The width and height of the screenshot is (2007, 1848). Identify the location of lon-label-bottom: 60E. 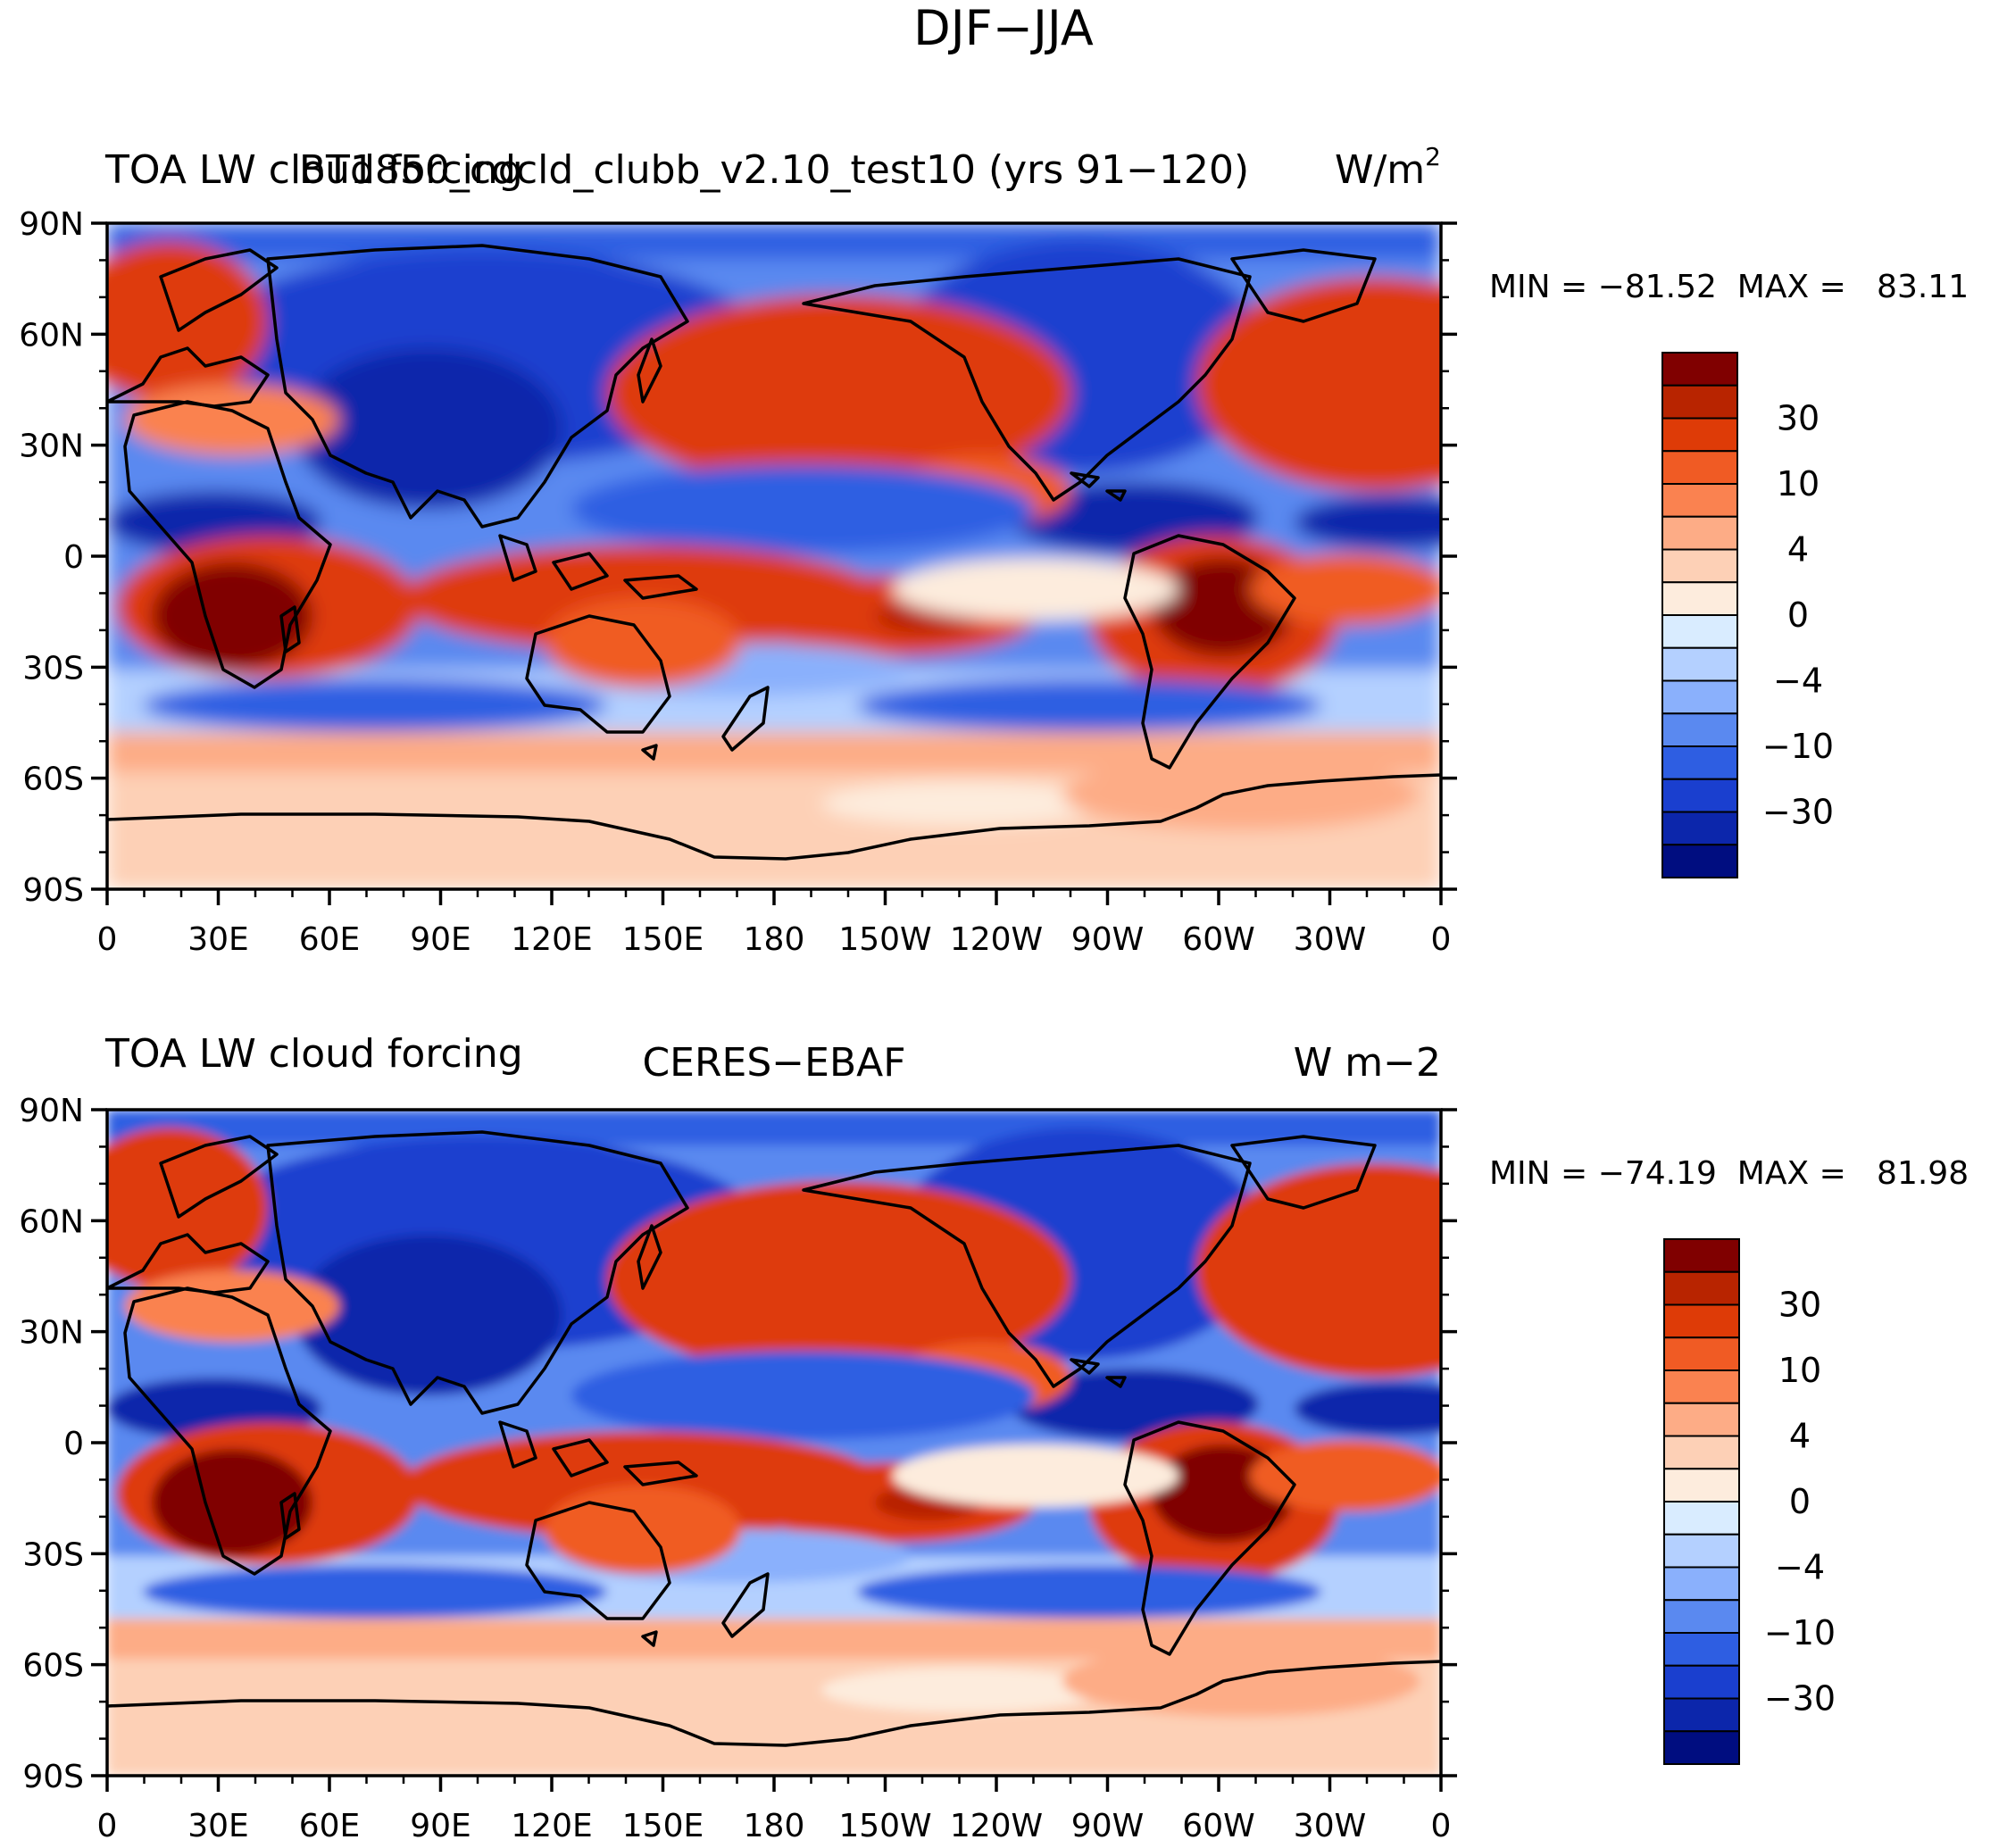
(330, 1826).